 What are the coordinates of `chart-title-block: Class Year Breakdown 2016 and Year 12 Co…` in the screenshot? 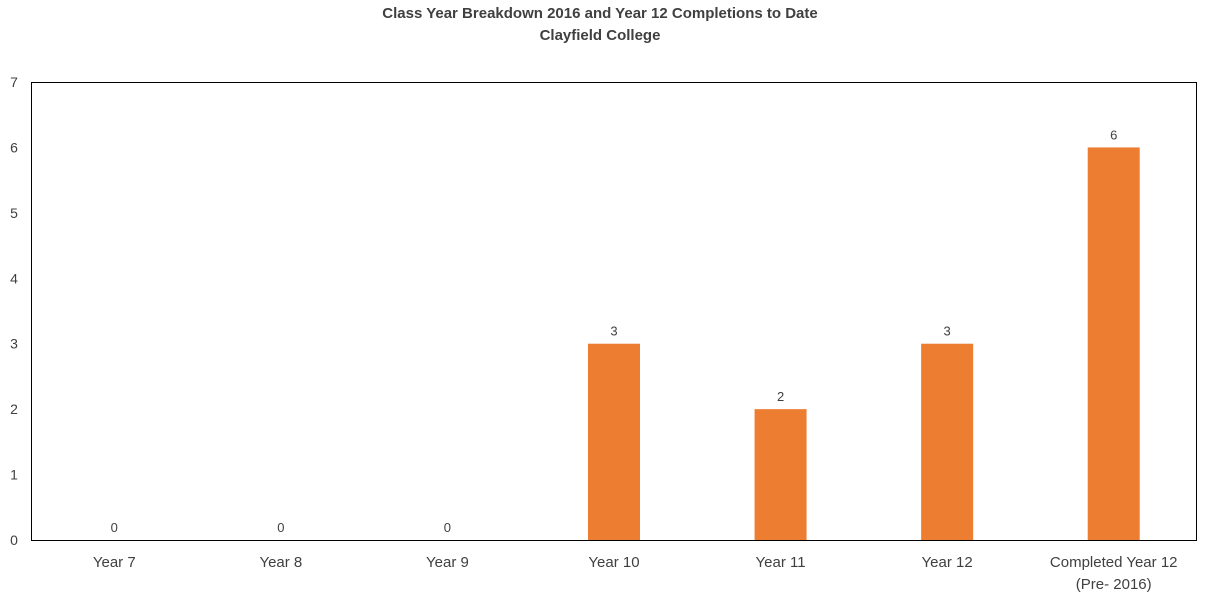 It's located at (600, 25).